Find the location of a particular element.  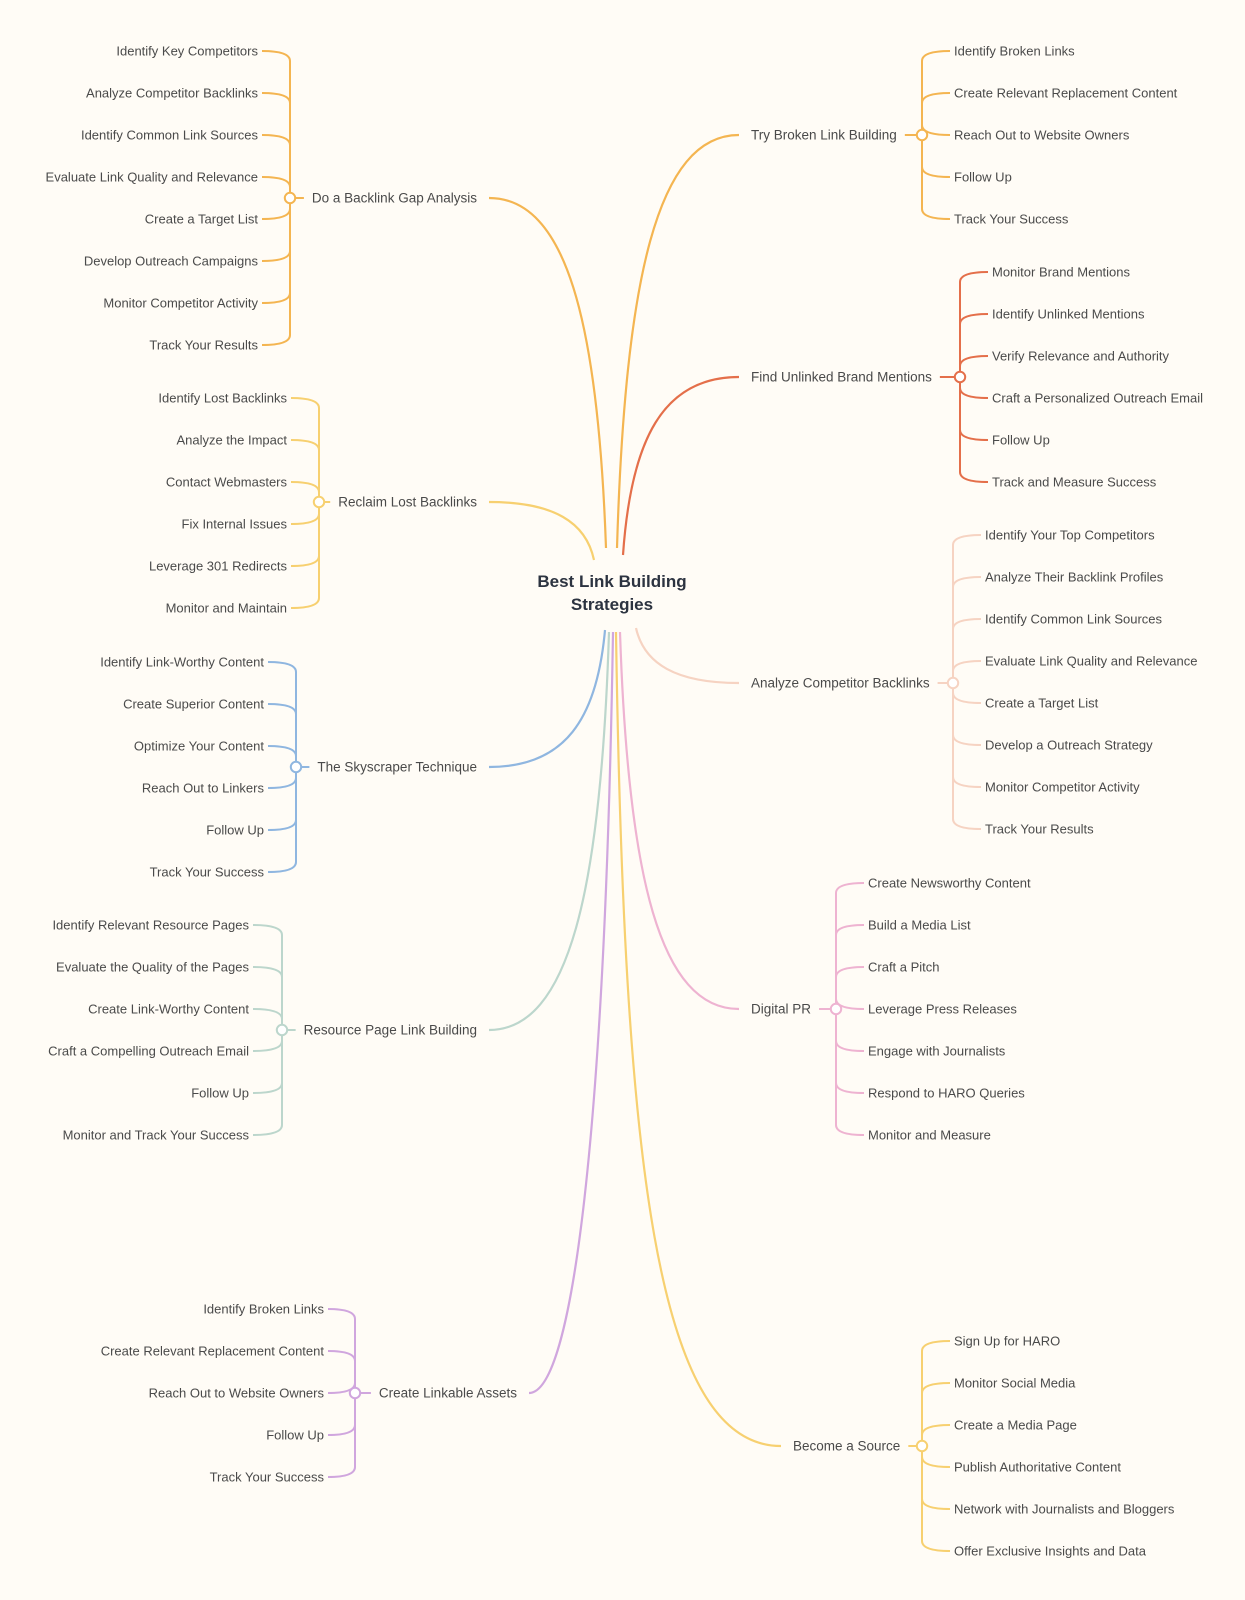

leaf-digital-pr-7: Monitor and Measure is located at coordinates (929, 1135).